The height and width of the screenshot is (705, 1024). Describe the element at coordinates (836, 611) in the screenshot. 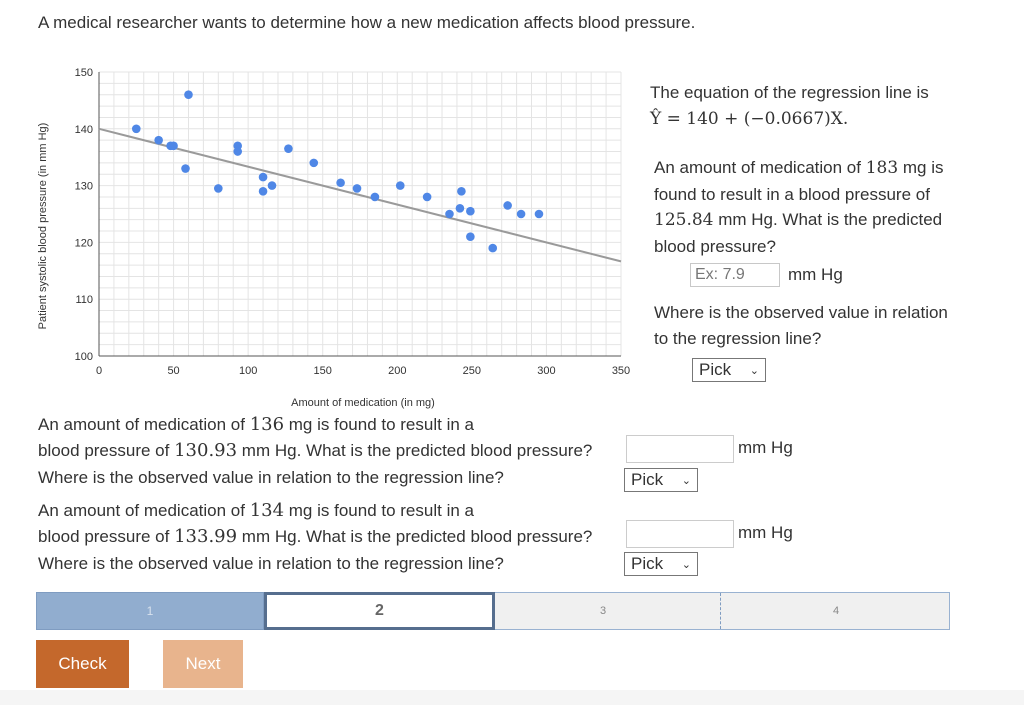

I see `progress-level-4: 4` at that location.